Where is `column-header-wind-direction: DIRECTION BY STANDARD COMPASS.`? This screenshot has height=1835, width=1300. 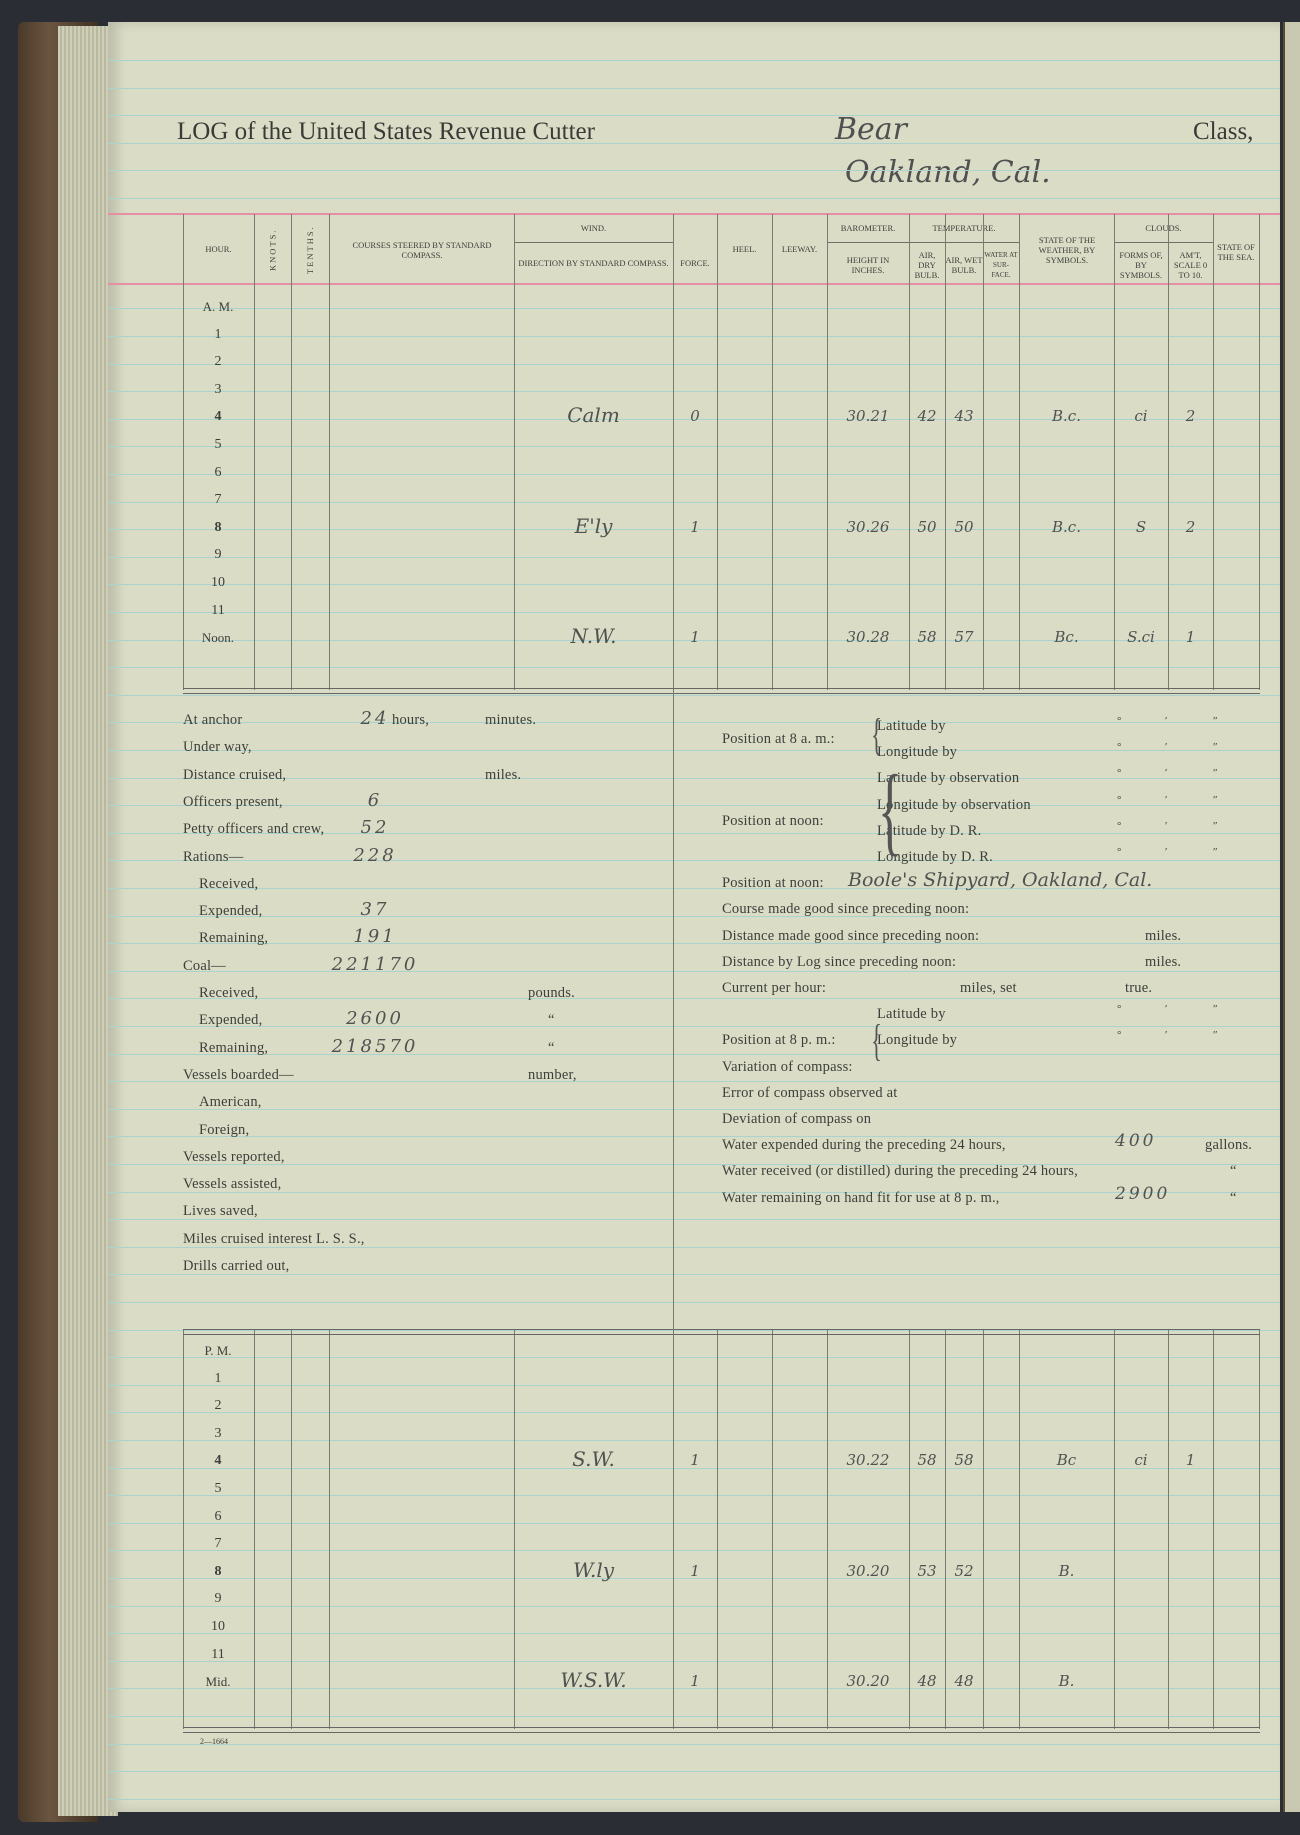 column-header-wind-direction: DIRECTION BY STANDARD COMPASS. is located at coordinates (593, 263).